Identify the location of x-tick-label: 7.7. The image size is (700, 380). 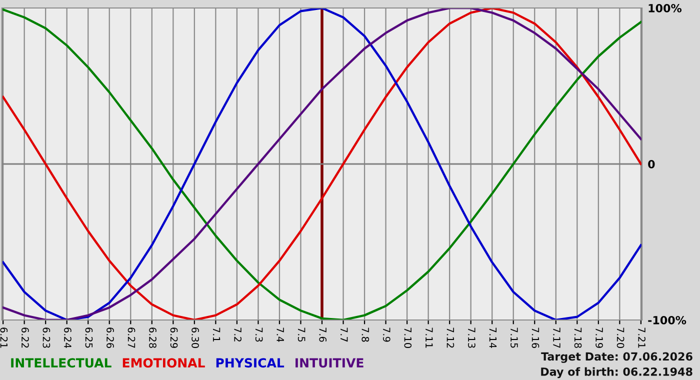
(344, 335).